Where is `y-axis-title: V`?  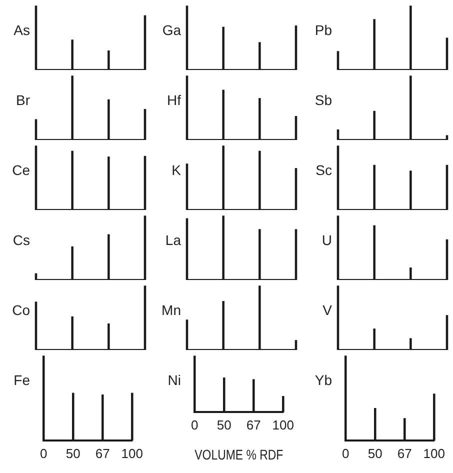
y-axis-title: V is located at coordinates (327, 310).